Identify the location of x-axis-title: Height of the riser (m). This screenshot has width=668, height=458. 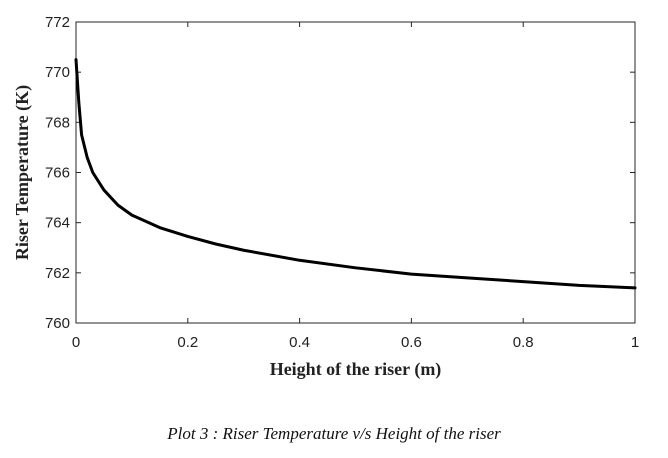
(356, 369).